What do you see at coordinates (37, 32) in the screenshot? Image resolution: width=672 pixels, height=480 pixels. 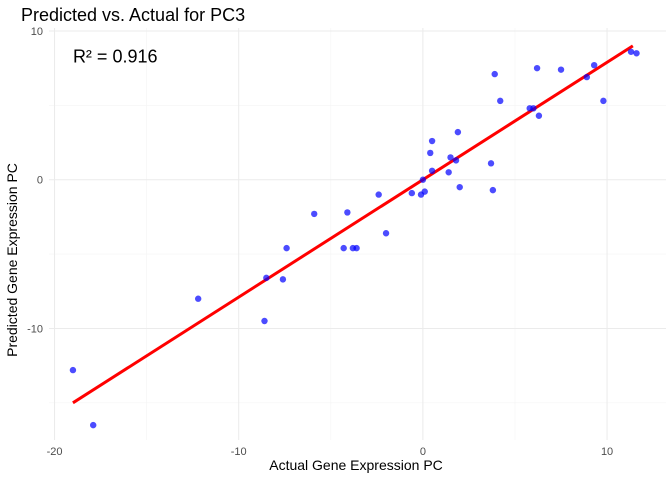 I see `y-tick-label: 10` at bounding box center [37, 32].